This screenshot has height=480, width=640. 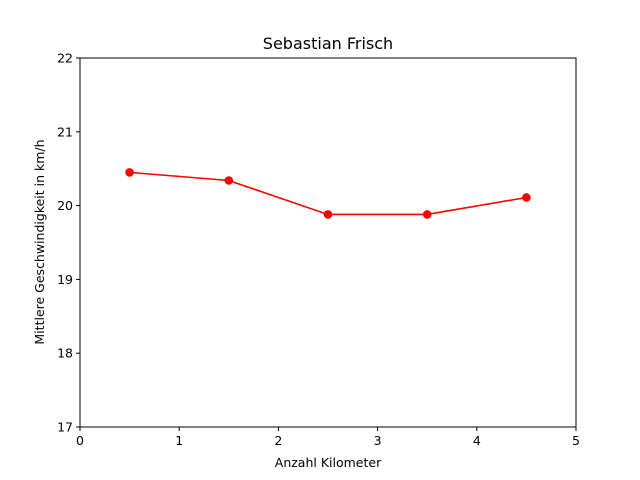 I want to click on plot-series, so click(x=328, y=193).